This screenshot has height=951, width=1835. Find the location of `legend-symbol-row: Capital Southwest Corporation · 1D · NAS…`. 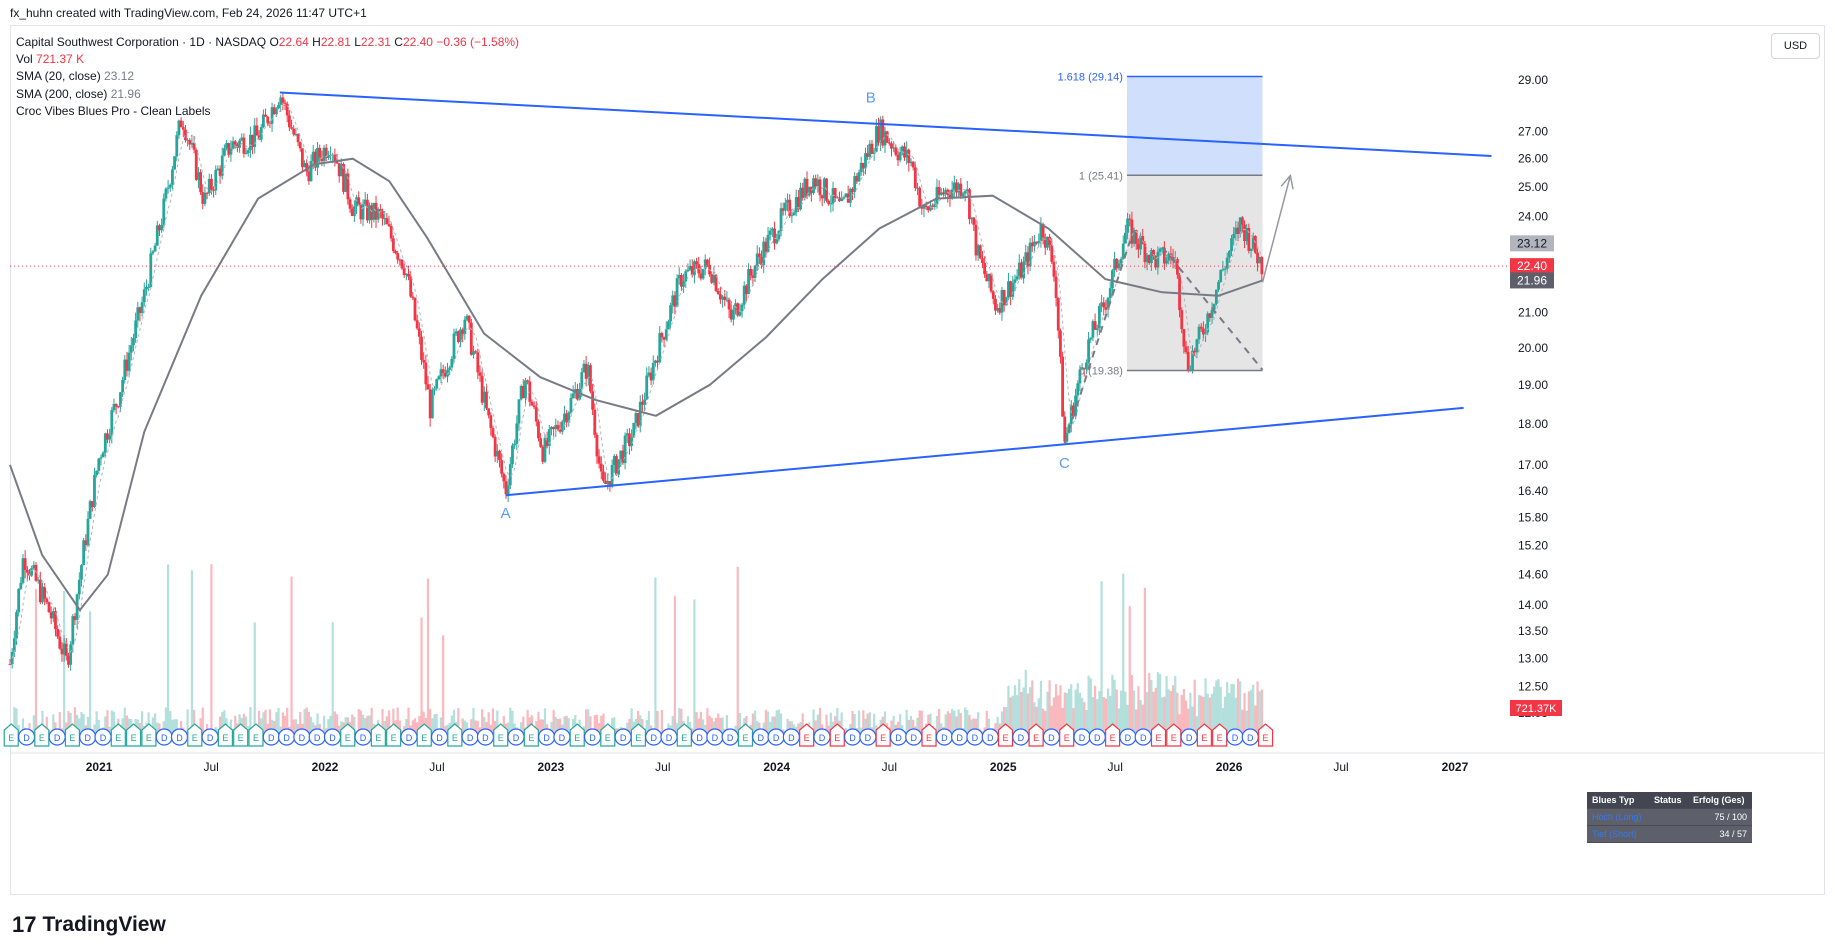

legend-symbol-row: Capital Southwest Corporation · 1D · NAS… is located at coordinates (267, 42).